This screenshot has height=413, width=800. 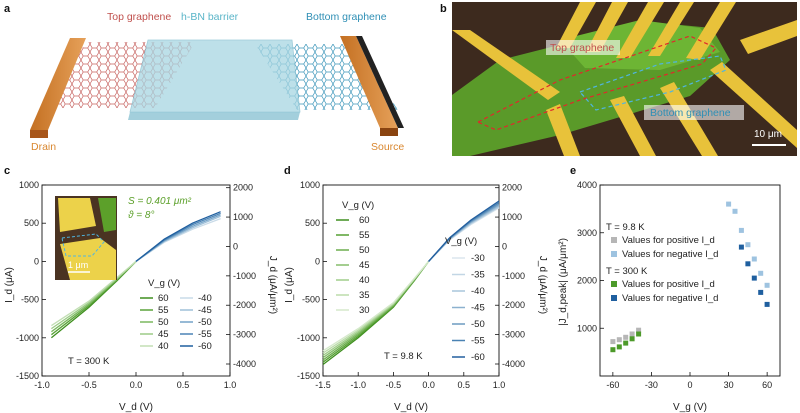 I want to click on panel-a-letter: a, so click(x=7, y=9).